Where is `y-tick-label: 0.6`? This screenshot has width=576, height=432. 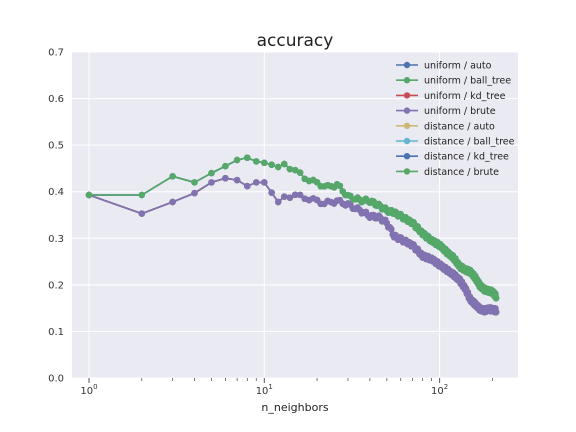
y-tick-label: 0.6 is located at coordinates (56, 99).